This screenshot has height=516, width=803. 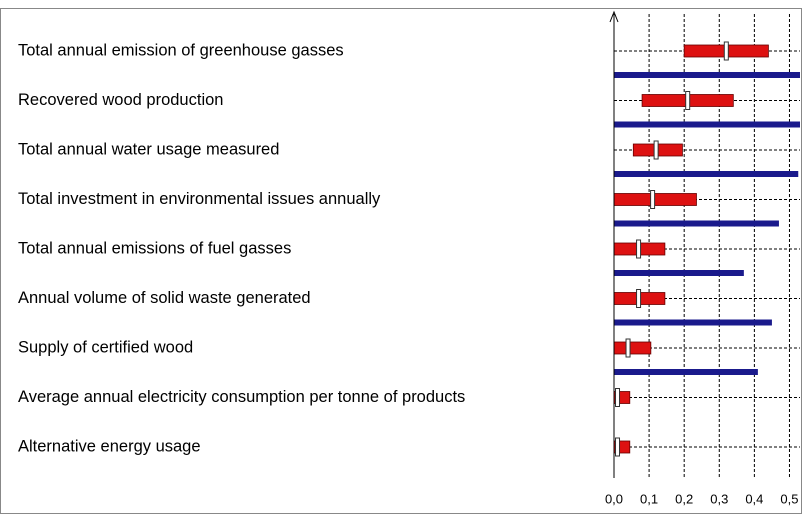 What do you see at coordinates (684, 498) in the screenshot?
I see `x-tick-label: 0,2` at bounding box center [684, 498].